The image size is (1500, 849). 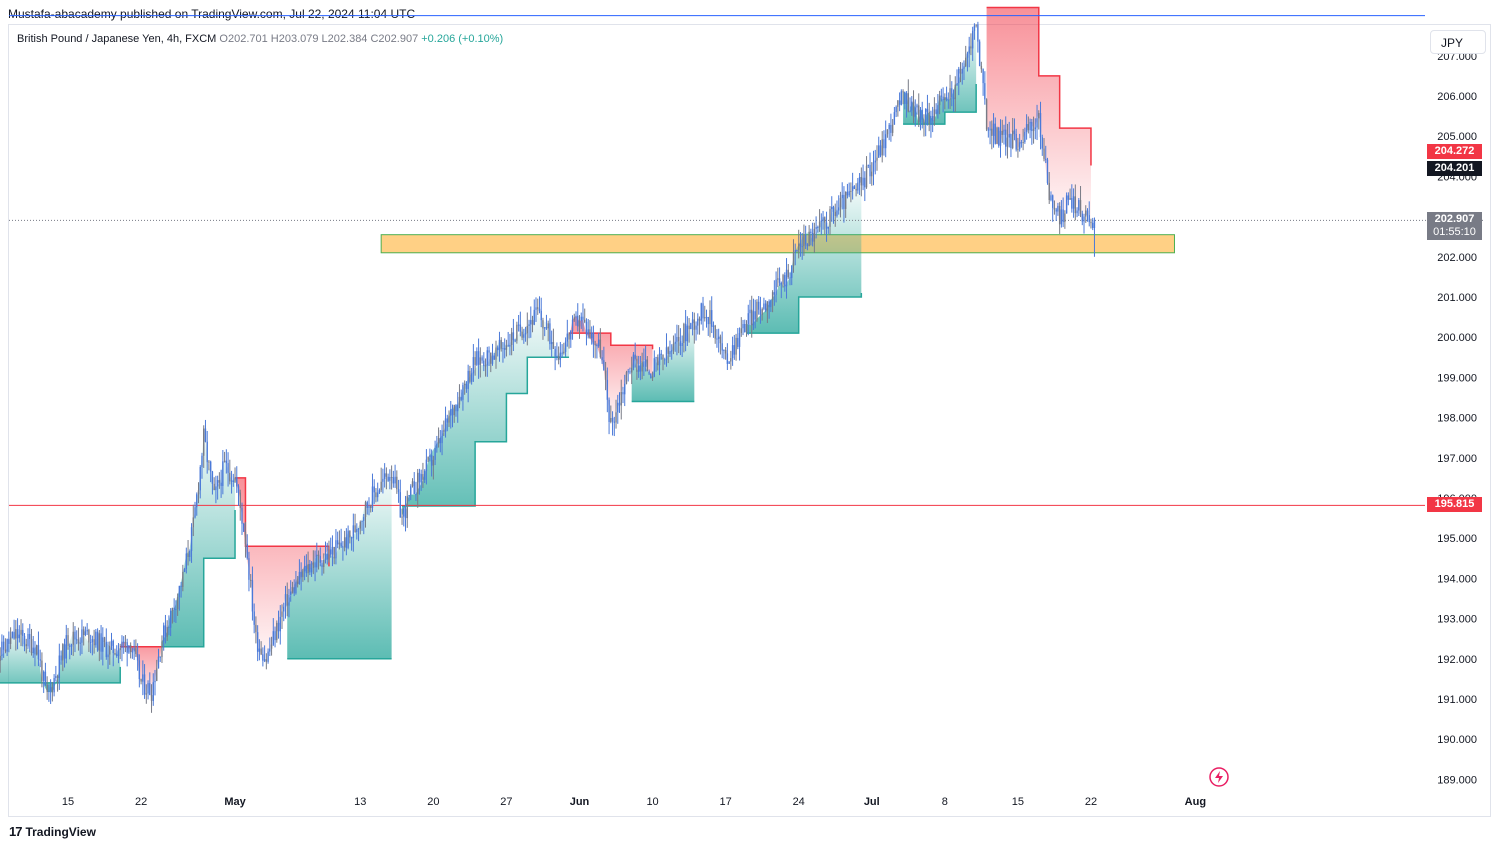 I want to click on time-tick-label: 8, so click(x=945, y=802).